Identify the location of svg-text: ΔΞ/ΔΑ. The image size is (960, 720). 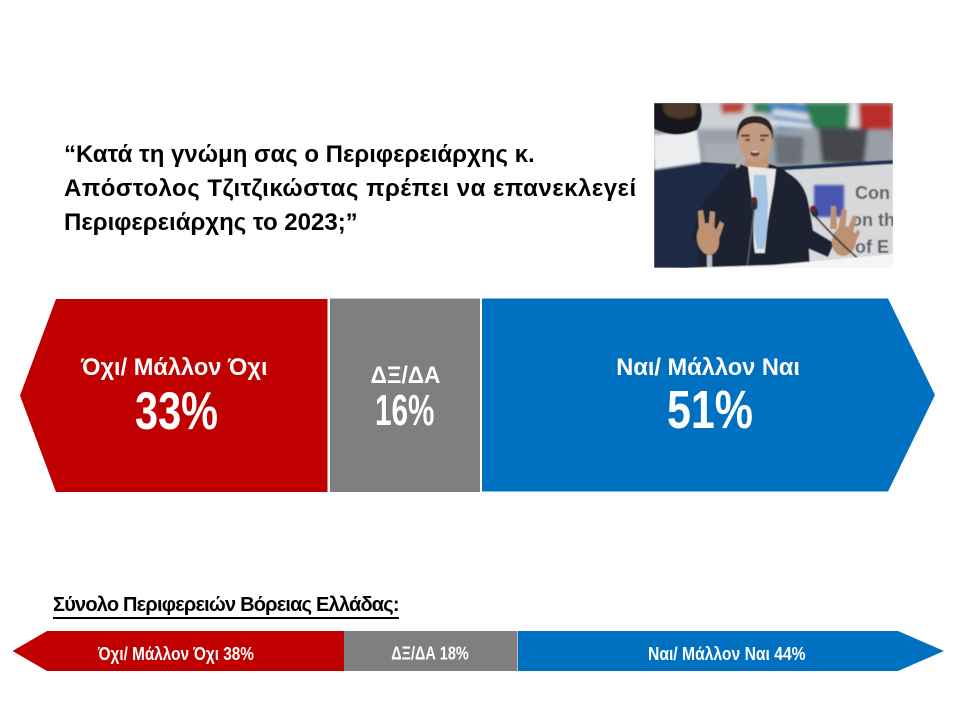
(406, 375).